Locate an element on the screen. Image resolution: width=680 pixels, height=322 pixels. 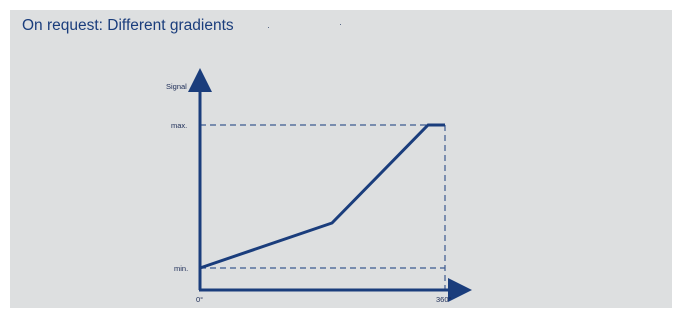
x-start-label: 0° is located at coordinates (199, 299).